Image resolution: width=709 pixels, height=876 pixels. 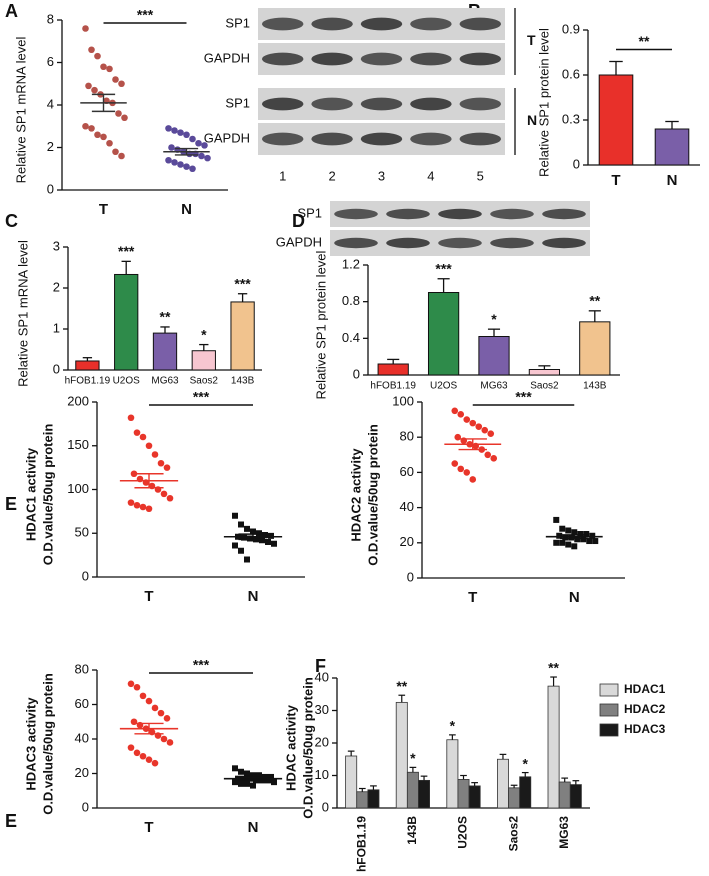 What do you see at coordinates (453, 726) in the screenshot?
I see `significance-label: *` at bounding box center [453, 726].